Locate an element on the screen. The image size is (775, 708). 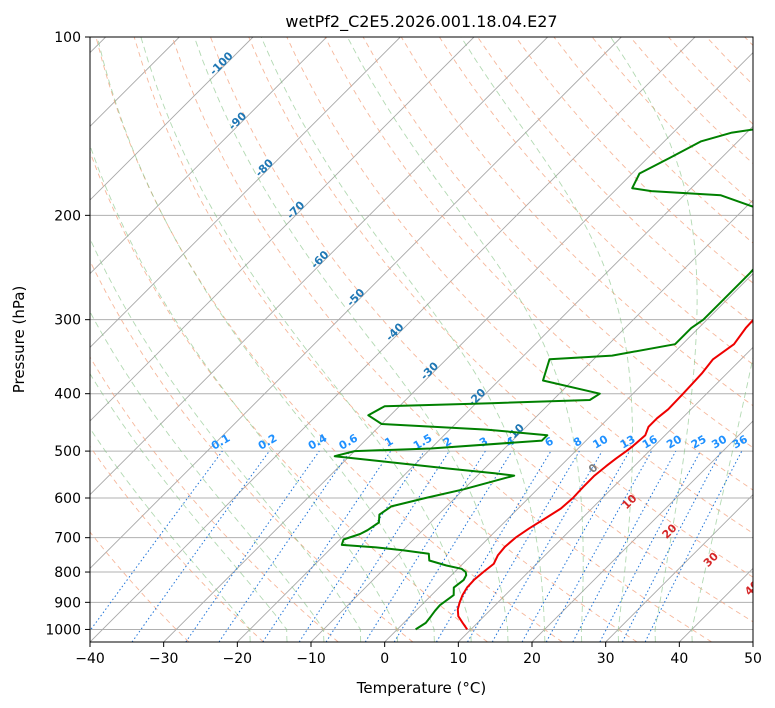
y-tick-label: 100 is located at coordinates (67, 38).